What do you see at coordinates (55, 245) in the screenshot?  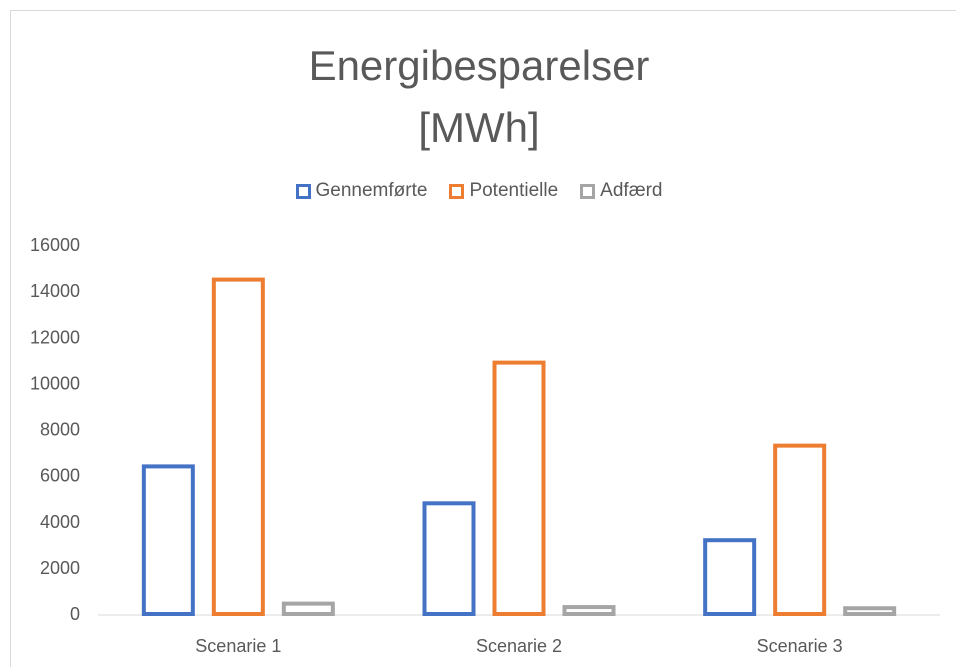 I see `y-tick-label: 16000` at bounding box center [55, 245].